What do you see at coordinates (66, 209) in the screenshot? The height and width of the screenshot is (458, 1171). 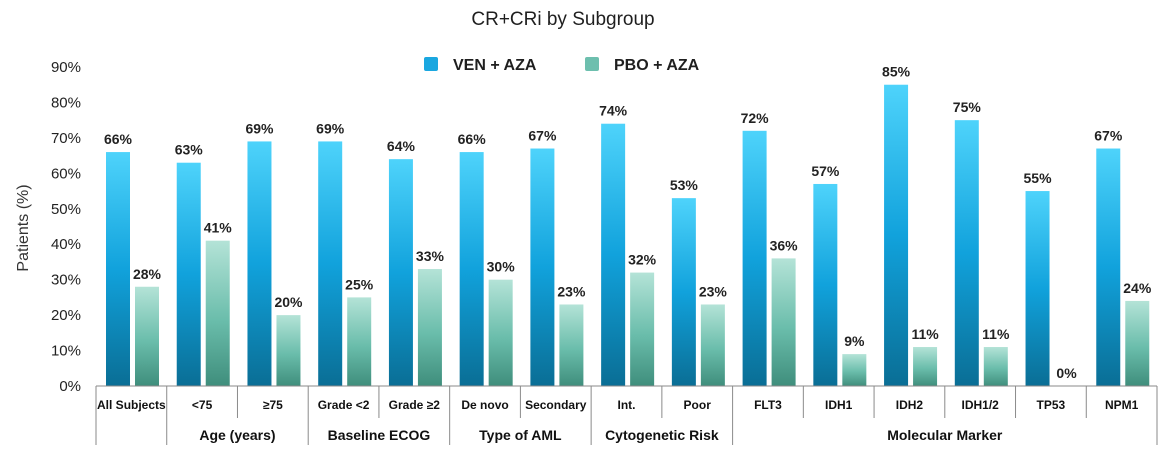 I see `y-tick-label: 50%` at bounding box center [66, 209].